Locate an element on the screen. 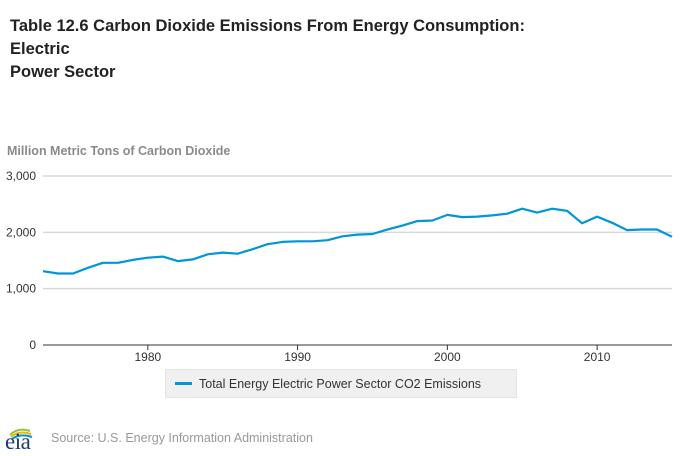 This screenshot has height=456, width=684. x-axis: 1980 1990 2000 2010 is located at coordinates (357, 354).